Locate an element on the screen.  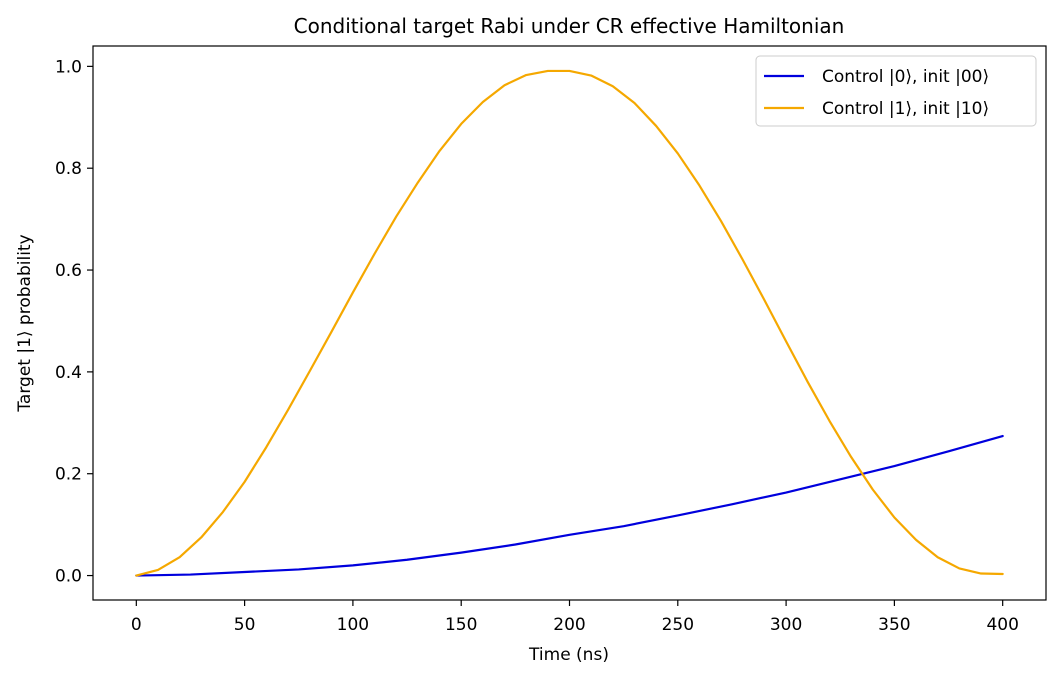
legend-box is located at coordinates (896, 91).